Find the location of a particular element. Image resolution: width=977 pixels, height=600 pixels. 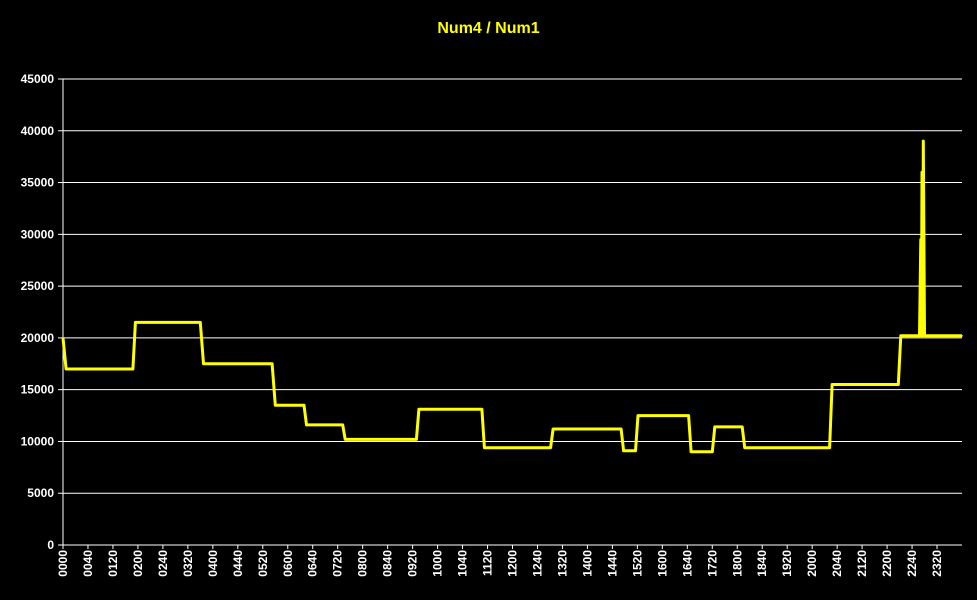

chart-title: Num4 / Num1 is located at coordinates (488, 28).